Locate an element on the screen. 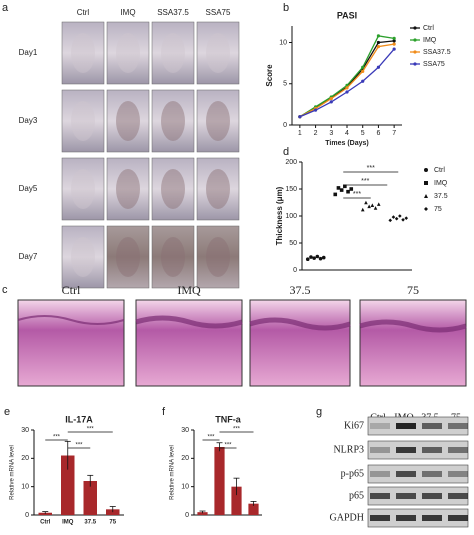 Image resolution: width=474 pixels, height=535 pixels. x-tick-label: 1 is located at coordinates (300, 133).